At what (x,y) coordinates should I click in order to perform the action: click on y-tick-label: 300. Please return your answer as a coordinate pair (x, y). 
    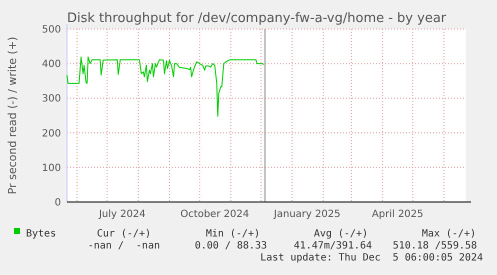
    Looking at the image, I should click on (51, 99).